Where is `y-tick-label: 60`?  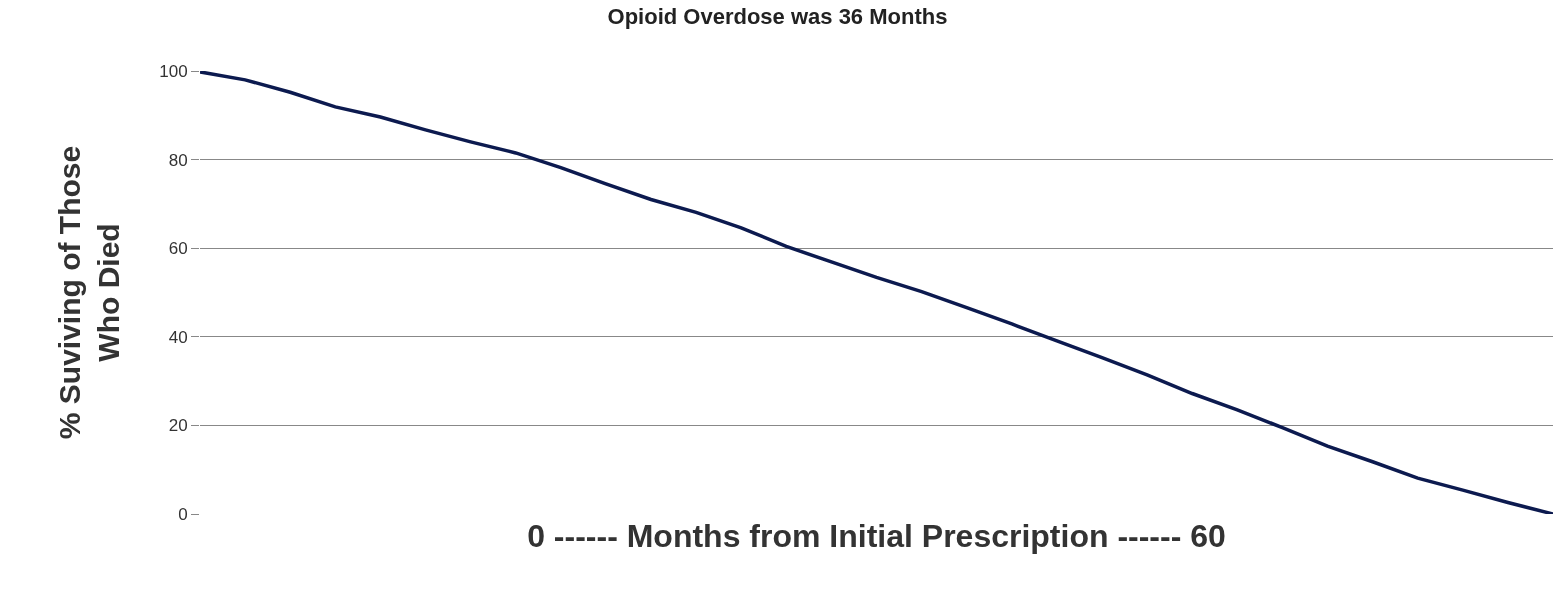 y-tick-label: 60 is located at coordinates (178, 249).